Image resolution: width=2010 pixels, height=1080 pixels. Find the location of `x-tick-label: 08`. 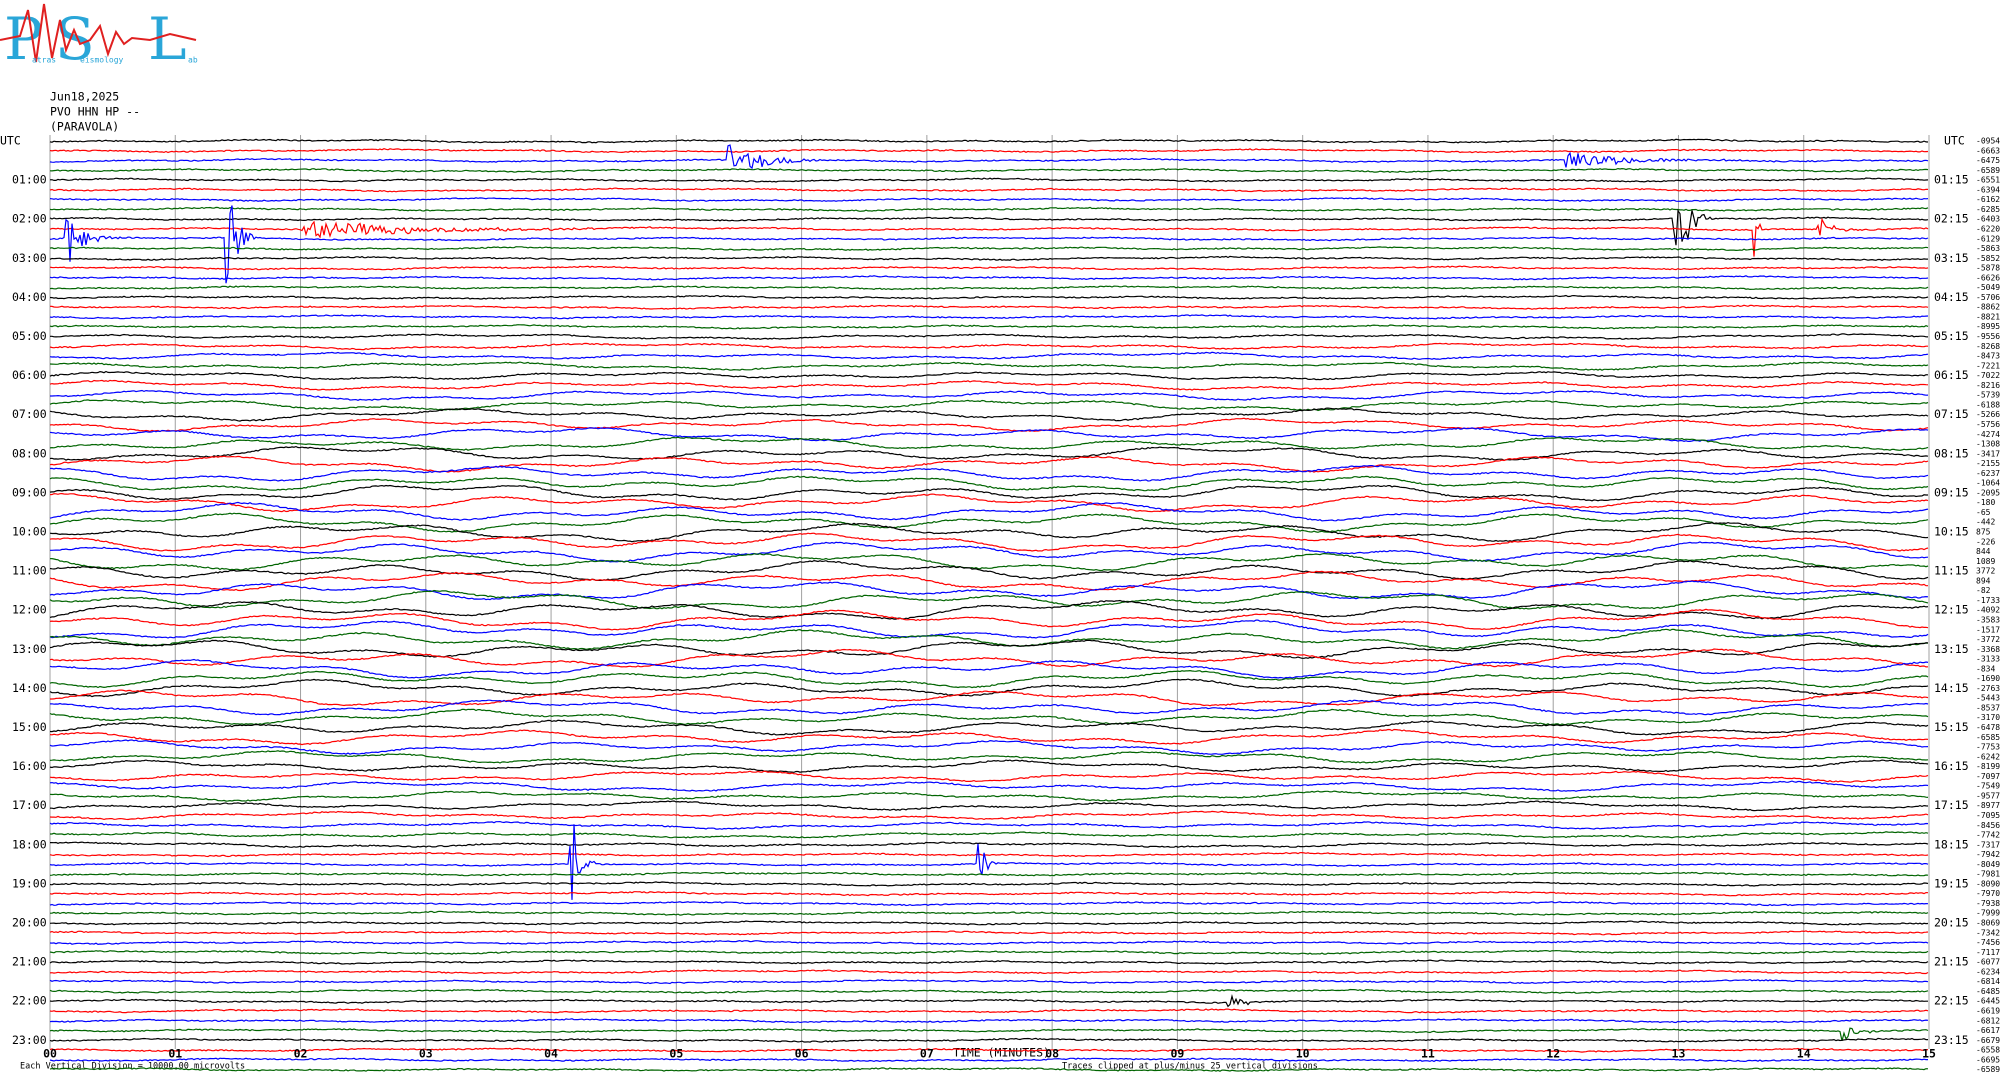

x-tick-label: 08 is located at coordinates (1052, 1054).